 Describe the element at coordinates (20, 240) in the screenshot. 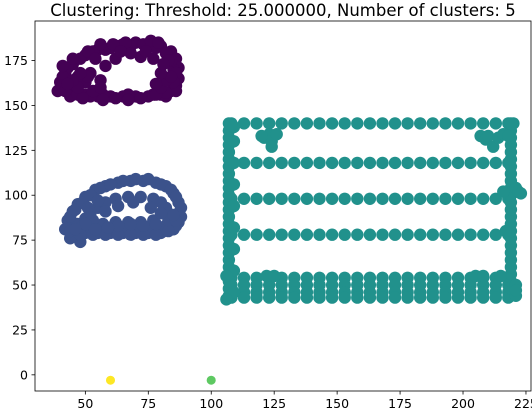

I see `y-tick-label: 75` at that location.